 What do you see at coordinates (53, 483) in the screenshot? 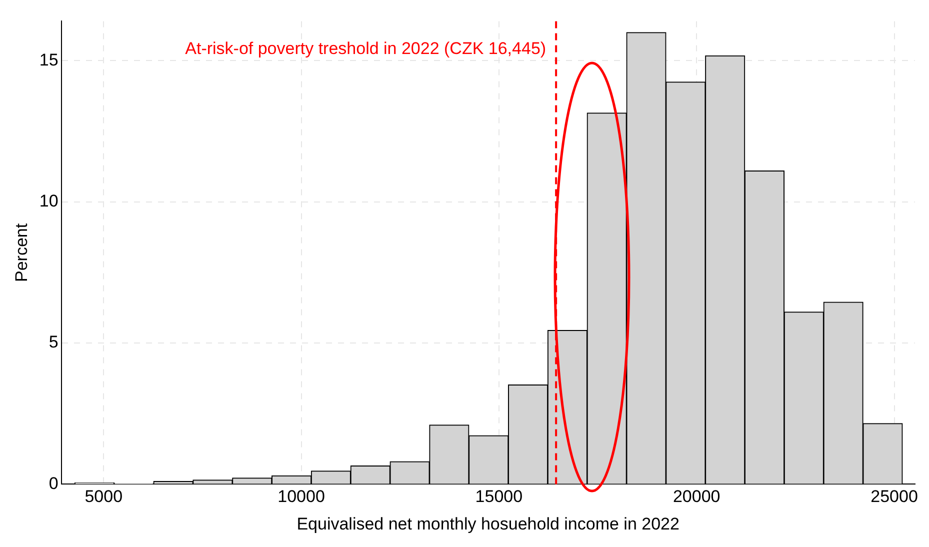
I see `y-tick-label: 0` at bounding box center [53, 483].